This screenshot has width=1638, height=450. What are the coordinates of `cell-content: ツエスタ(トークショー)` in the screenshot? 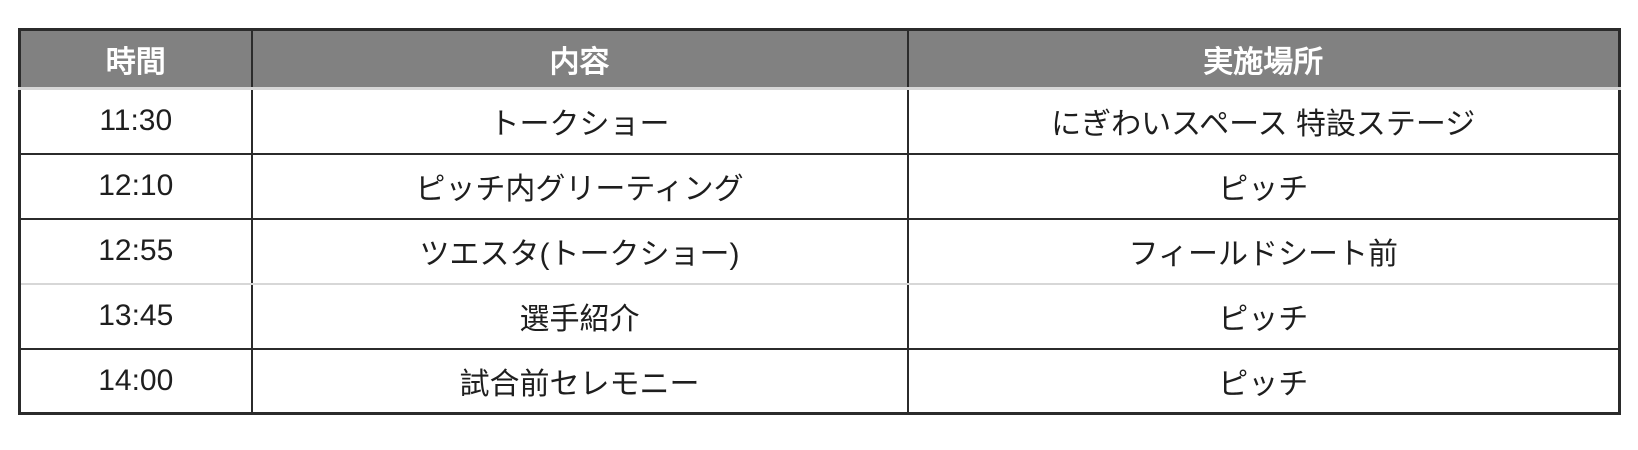 It's located at (579, 251).